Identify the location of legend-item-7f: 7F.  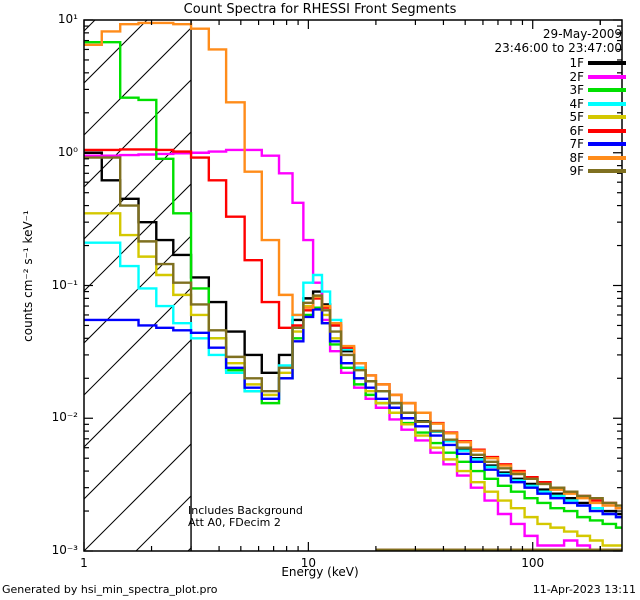
(580, 144).